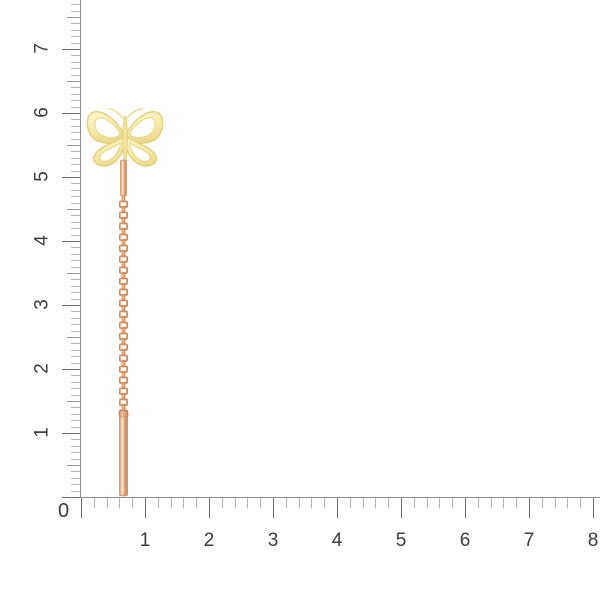 The image size is (600, 600). What do you see at coordinates (340, 497) in the screenshot?
I see `horizontal-ruler-axis-line` at bounding box center [340, 497].